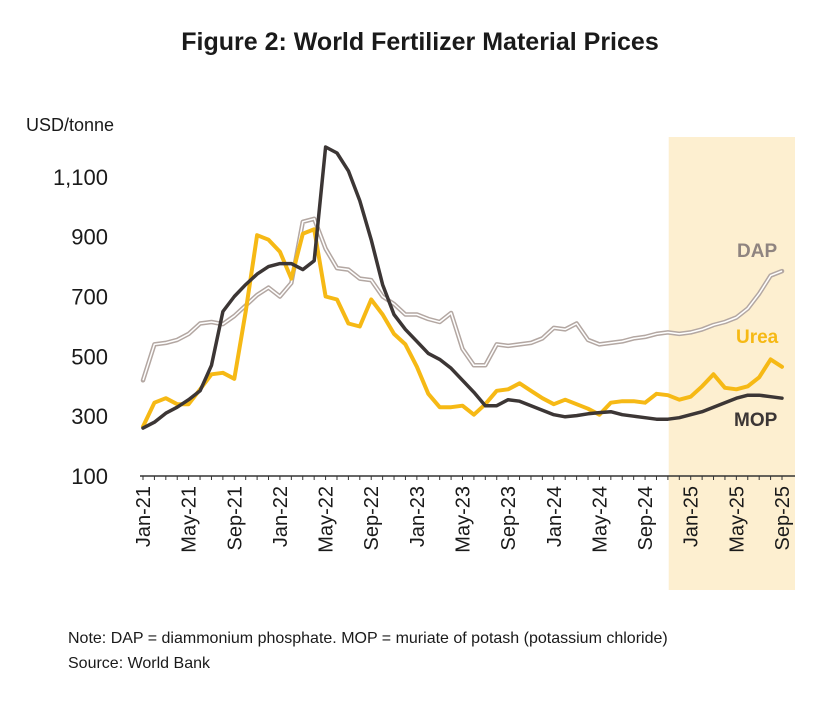 The width and height of the screenshot is (840, 706). Describe the element at coordinates (737, 519) in the screenshot. I see `x-tick-label: May-25` at that location.